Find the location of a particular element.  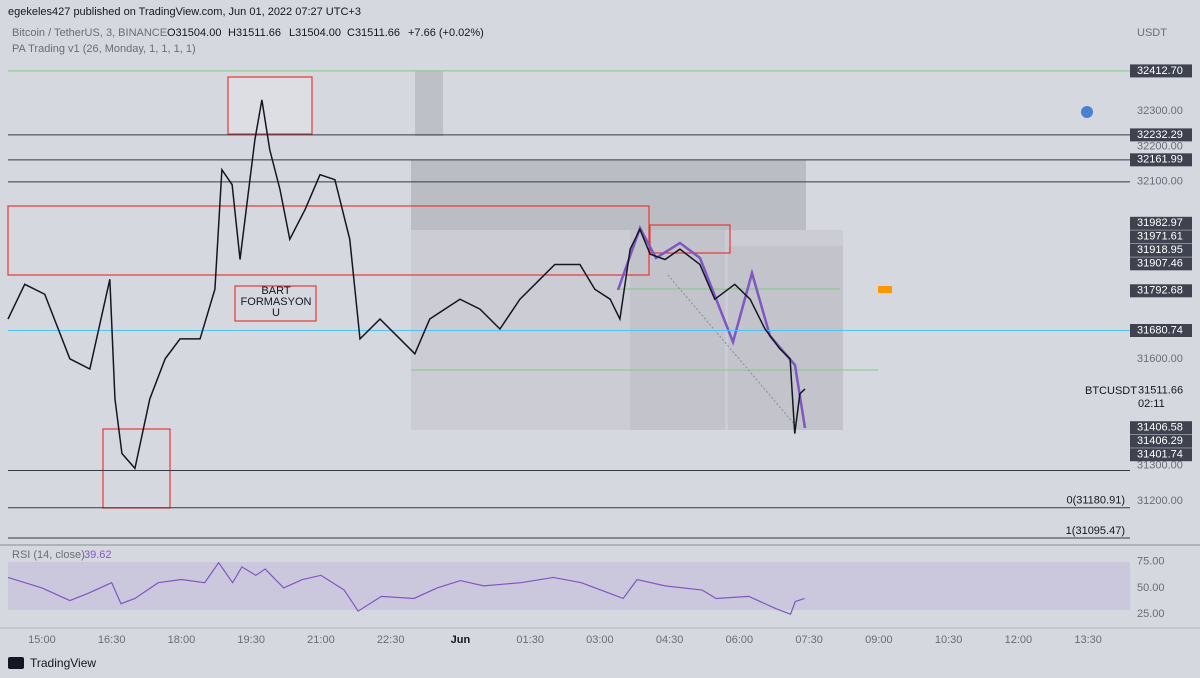

x-tick-label: 01:30 is located at coordinates (530, 640).